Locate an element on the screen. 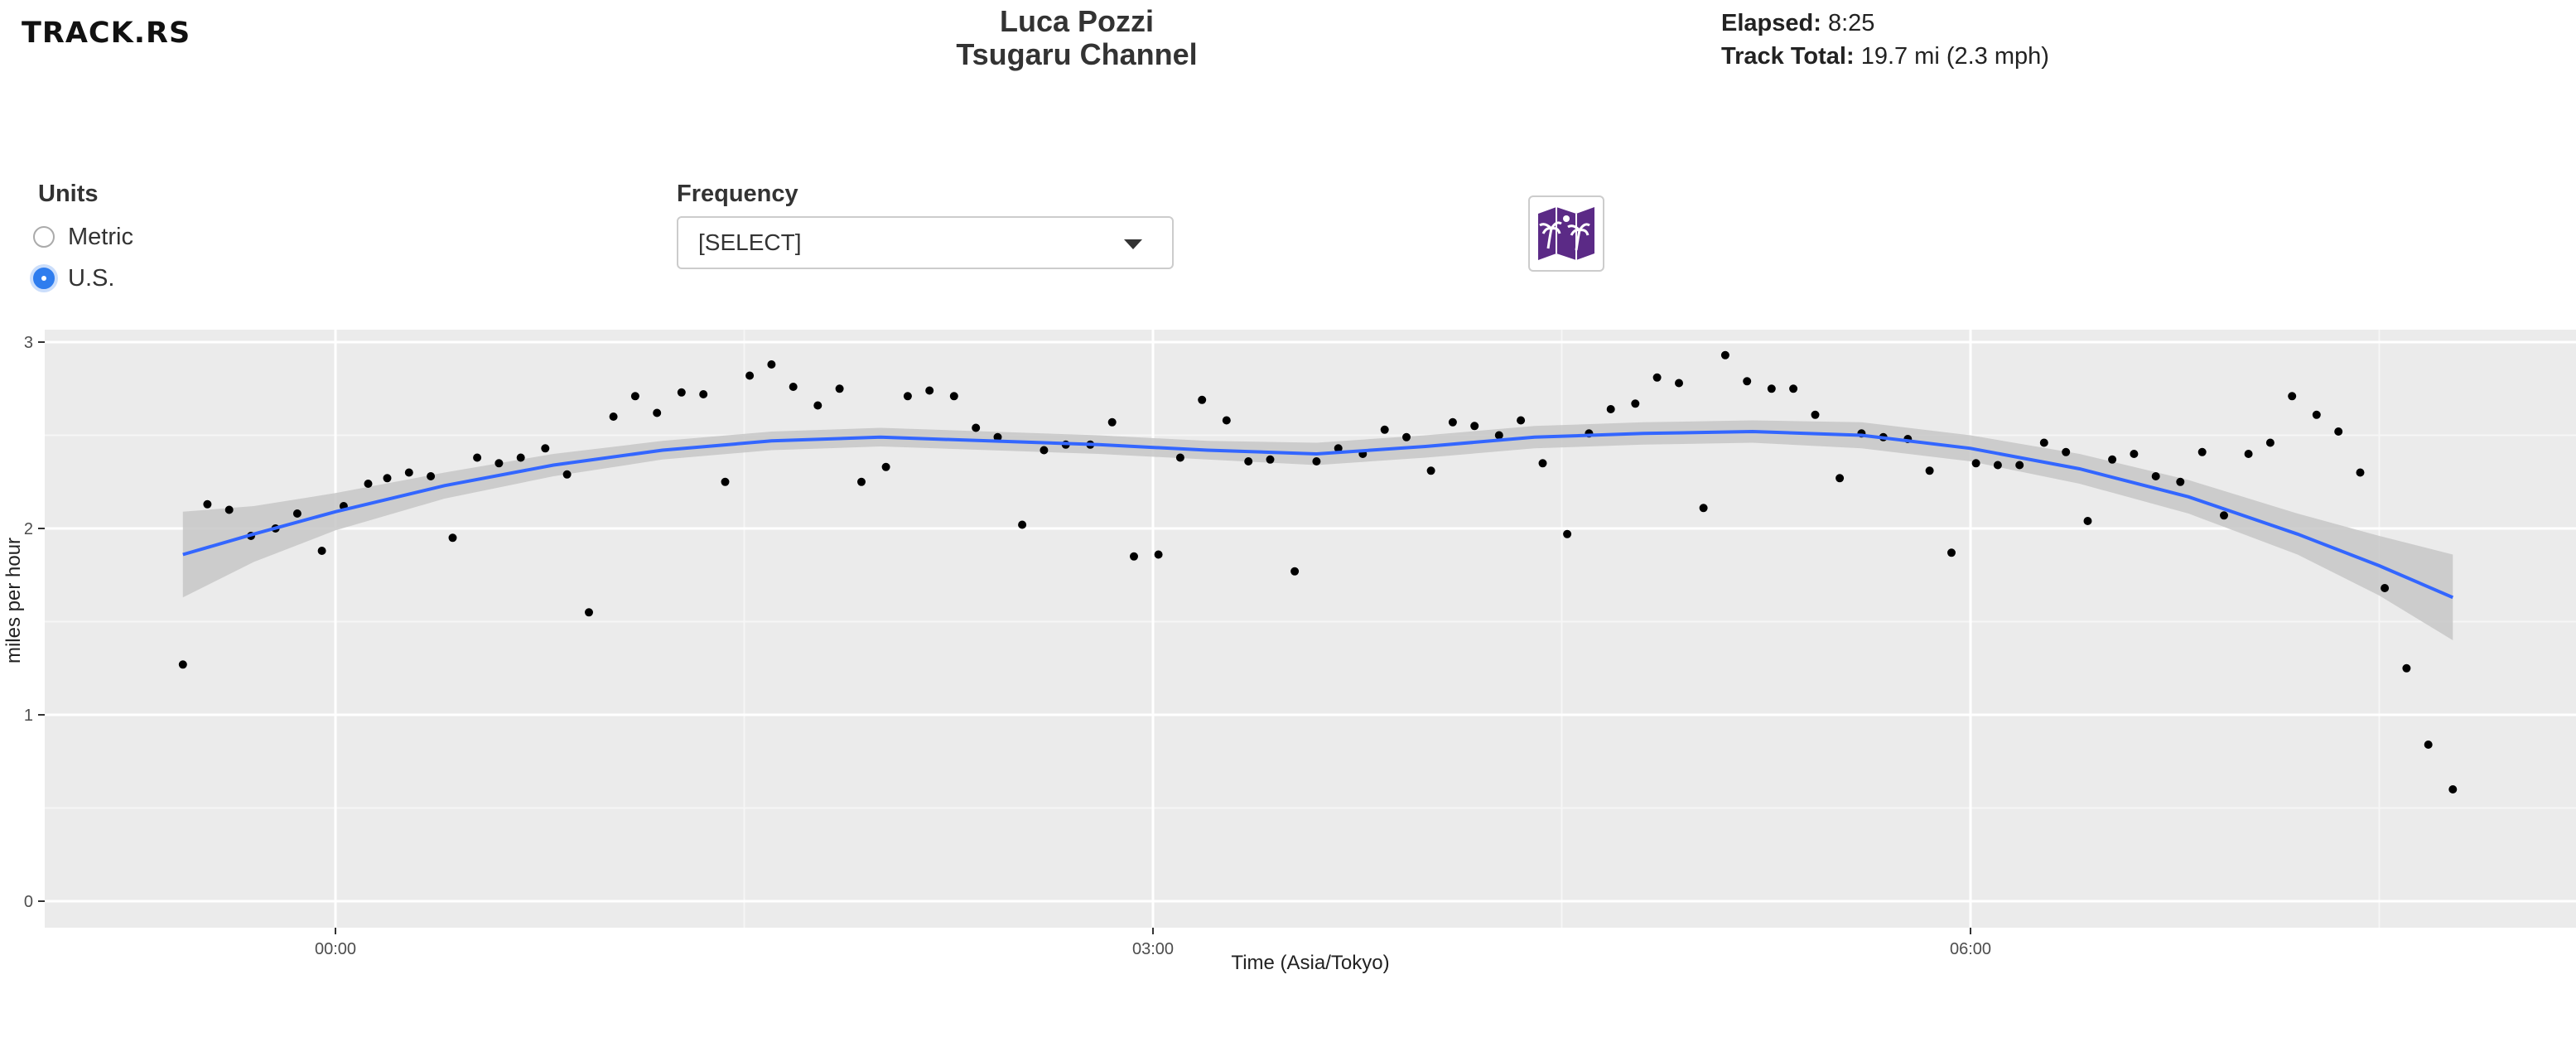 This screenshot has height=1042, width=2576. frequency-control: Frequency [SELECT] is located at coordinates (926, 225).